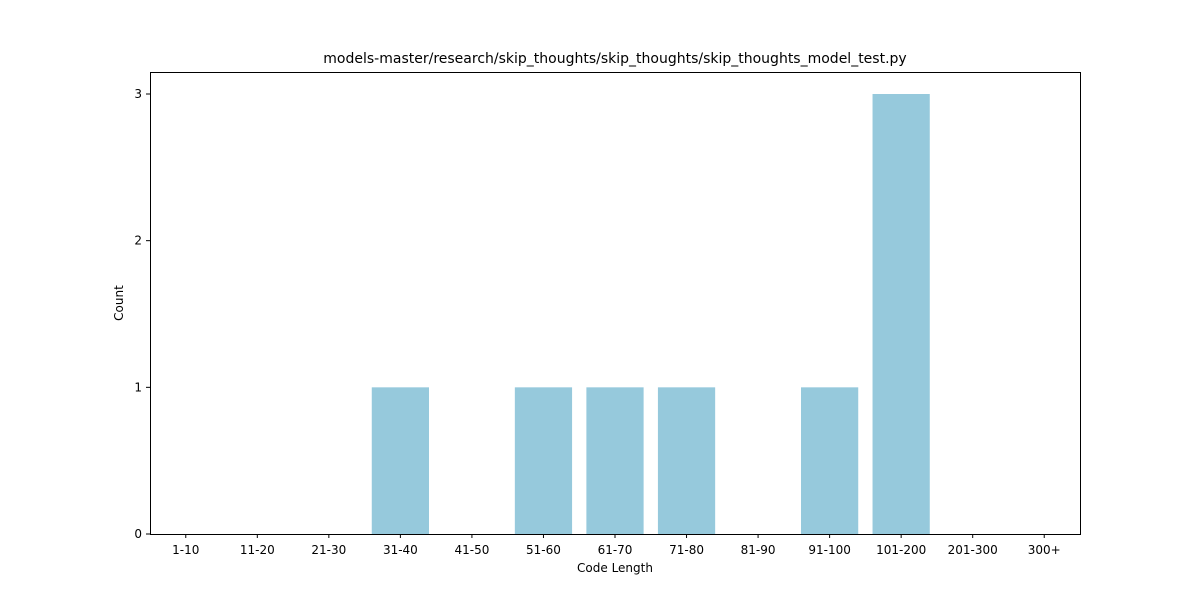 The height and width of the screenshot is (600, 1200). What do you see at coordinates (185, 550) in the screenshot?
I see `x-tick-label: 1-10` at bounding box center [185, 550].